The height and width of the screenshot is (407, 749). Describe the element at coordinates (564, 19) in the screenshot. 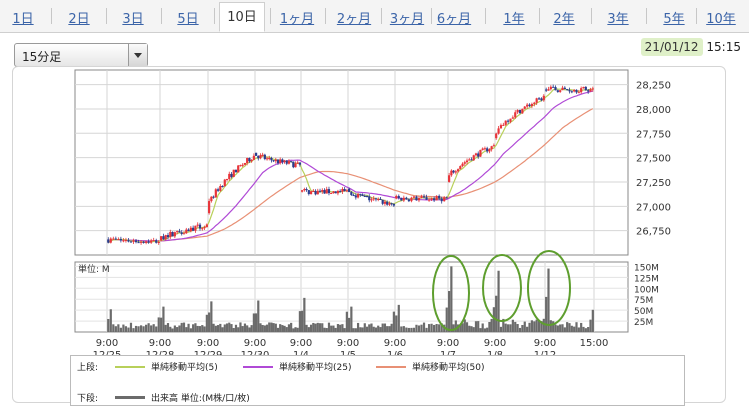

I see `tab-11: 2年` at that location.